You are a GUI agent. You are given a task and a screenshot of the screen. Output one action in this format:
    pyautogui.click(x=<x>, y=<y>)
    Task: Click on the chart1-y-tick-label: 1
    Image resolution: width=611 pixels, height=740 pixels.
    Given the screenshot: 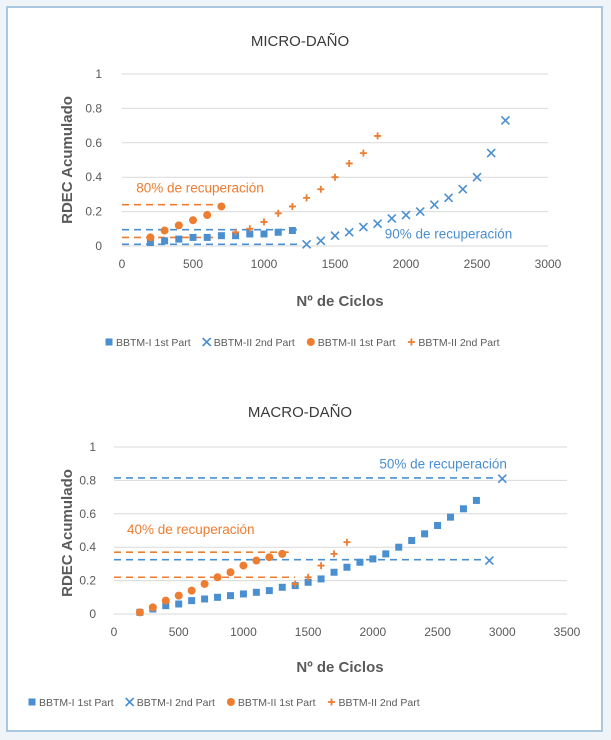 What is the action you would take?
    pyautogui.click(x=98, y=74)
    